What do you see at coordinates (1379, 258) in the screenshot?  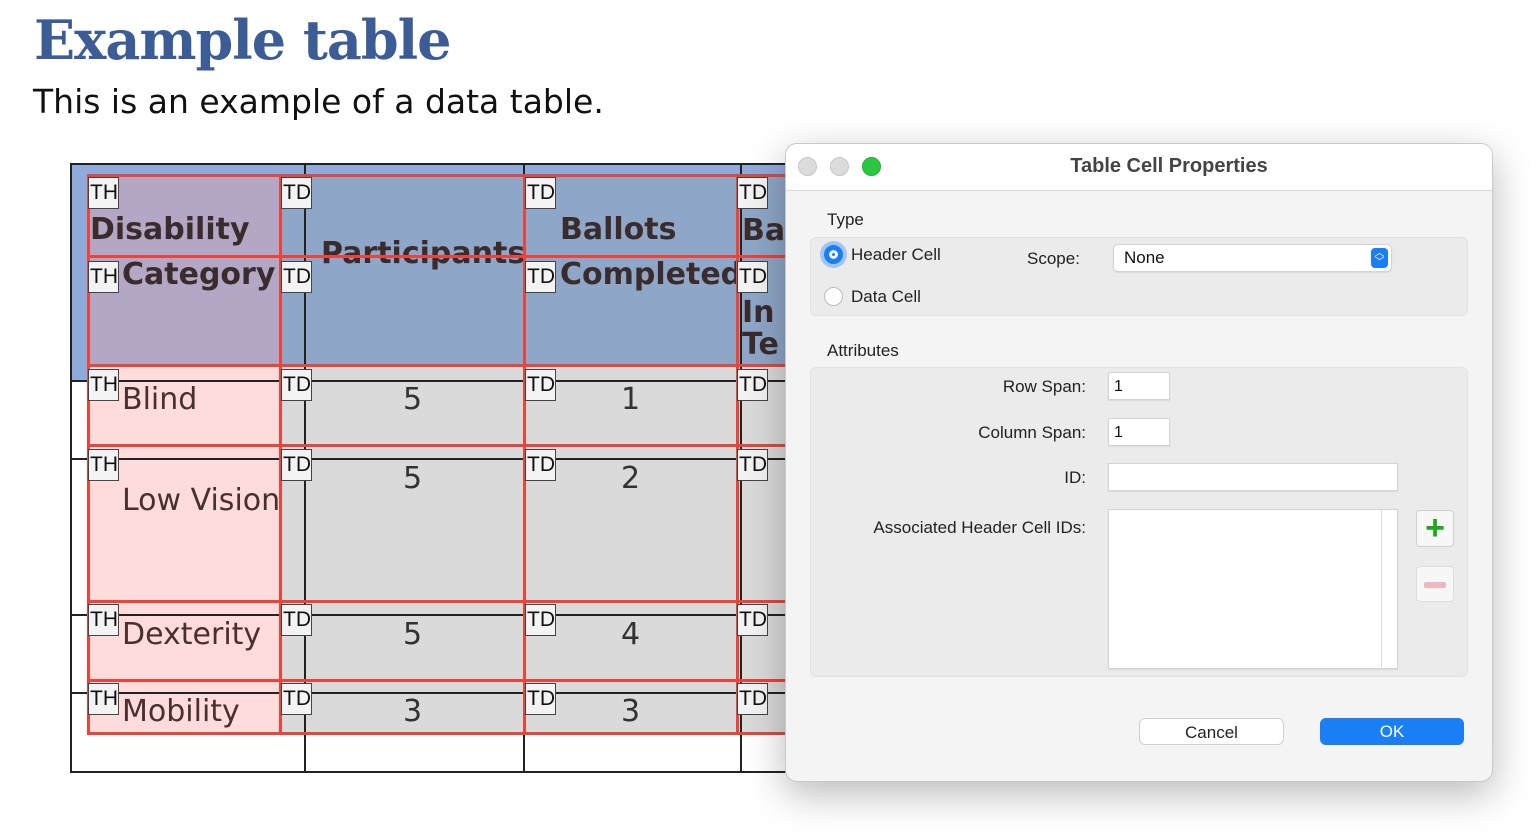 I see `chevron-updown-icon: ︿ ﹀` at bounding box center [1379, 258].